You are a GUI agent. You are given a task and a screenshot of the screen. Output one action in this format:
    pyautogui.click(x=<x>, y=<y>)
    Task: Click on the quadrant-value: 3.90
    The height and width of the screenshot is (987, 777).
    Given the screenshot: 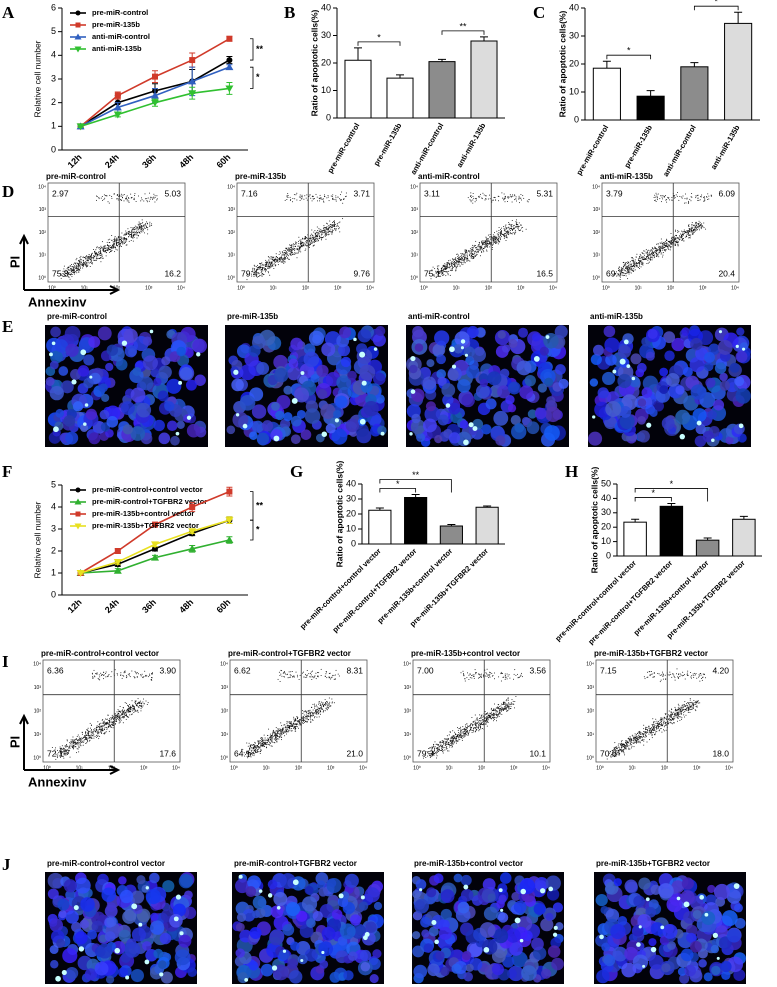 What is the action you would take?
    pyautogui.click(x=167, y=670)
    